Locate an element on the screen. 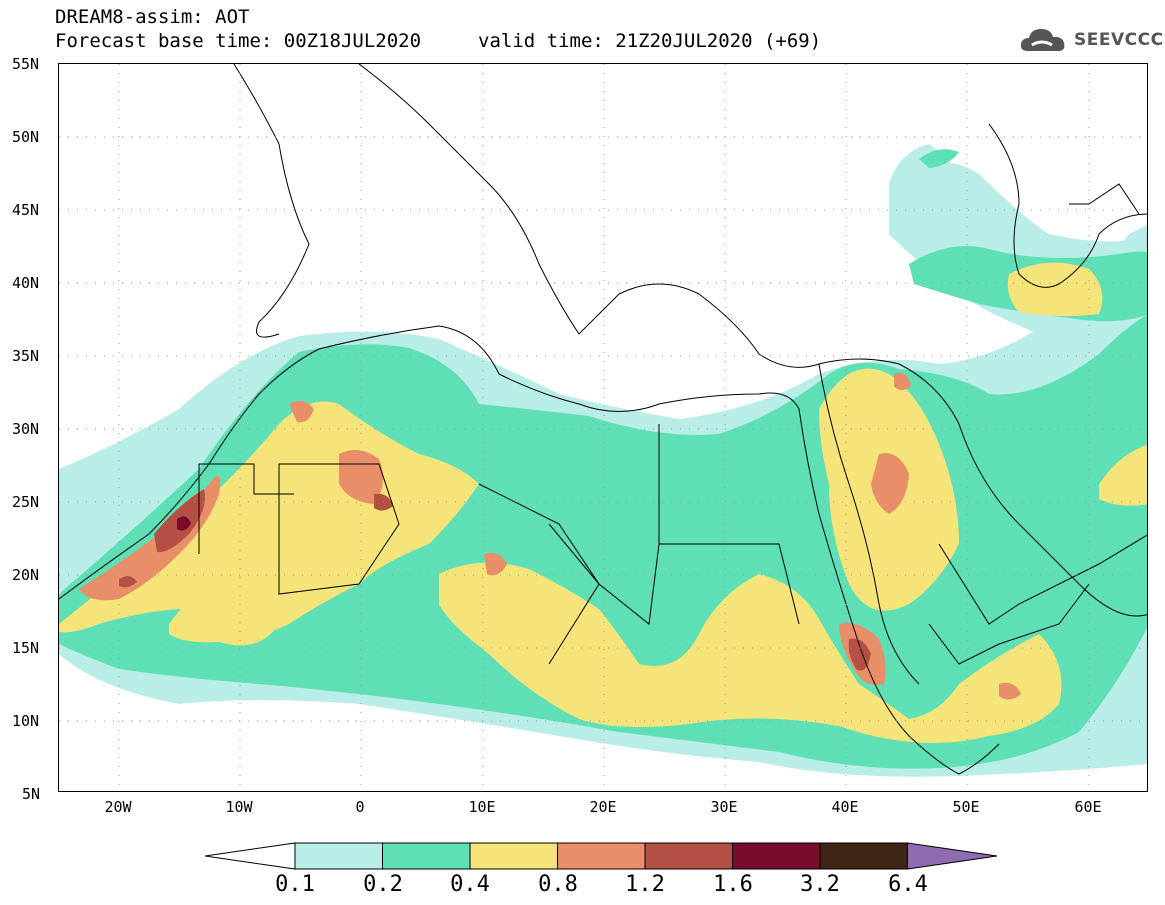 This screenshot has height=905, width=1165. lat-label: 55N is located at coordinates (26, 64).